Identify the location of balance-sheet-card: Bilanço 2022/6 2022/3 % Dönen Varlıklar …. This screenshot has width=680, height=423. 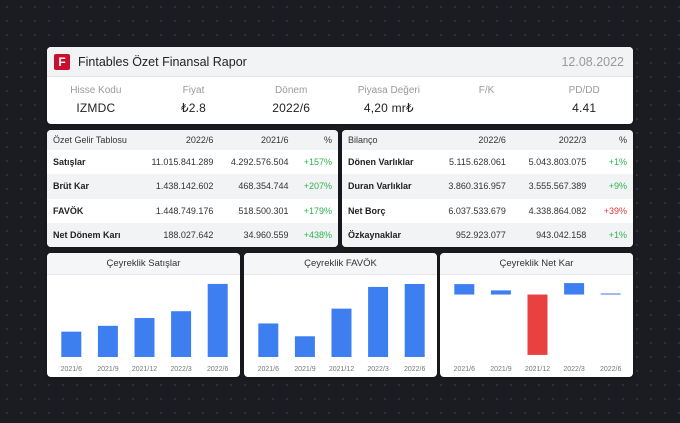
(487, 188).